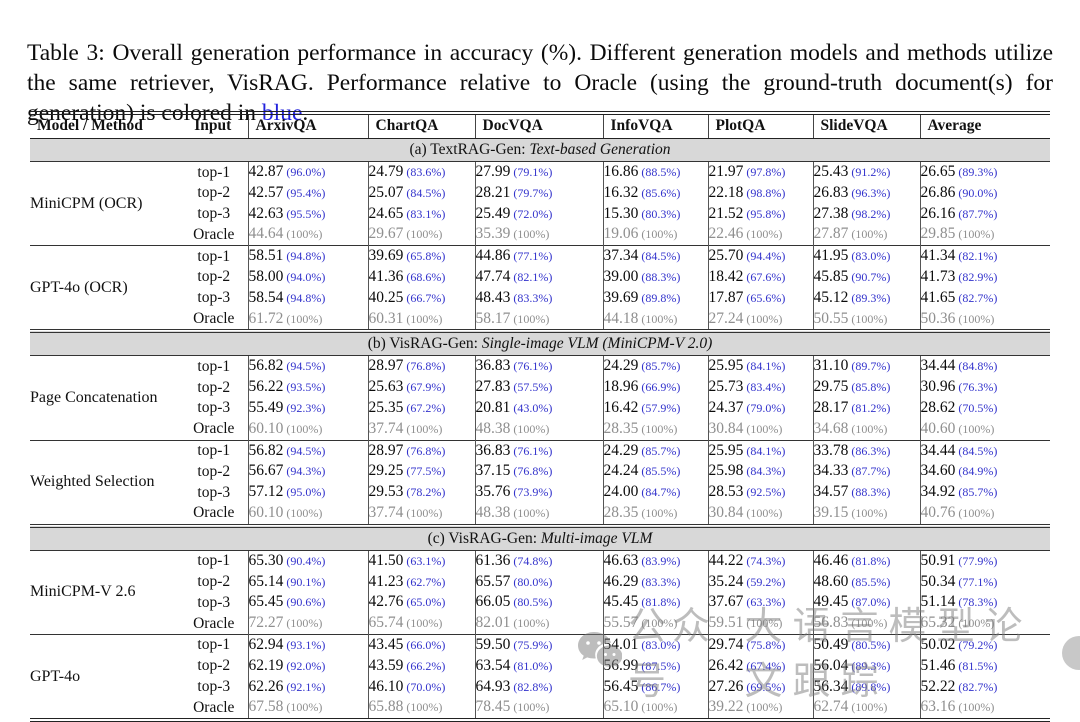 The height and width of the screenshot is (722, 1080). I want to click on score-cell: 25.73 (83.4%), so click(760, 387).